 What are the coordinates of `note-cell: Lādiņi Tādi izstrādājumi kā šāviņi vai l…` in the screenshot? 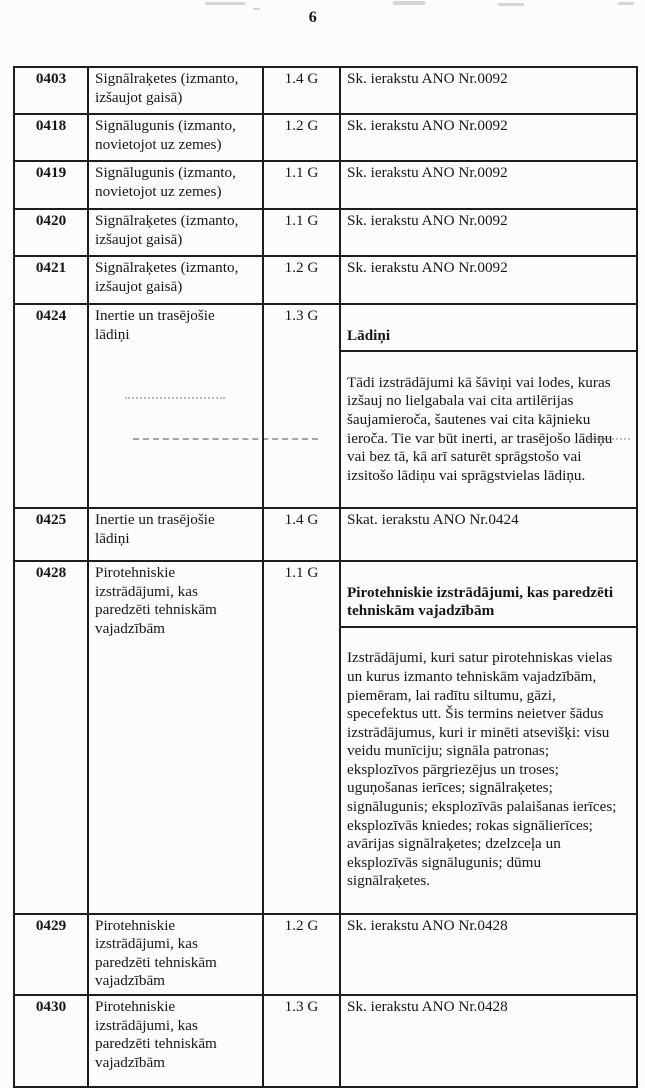 It's located at (488, 406).